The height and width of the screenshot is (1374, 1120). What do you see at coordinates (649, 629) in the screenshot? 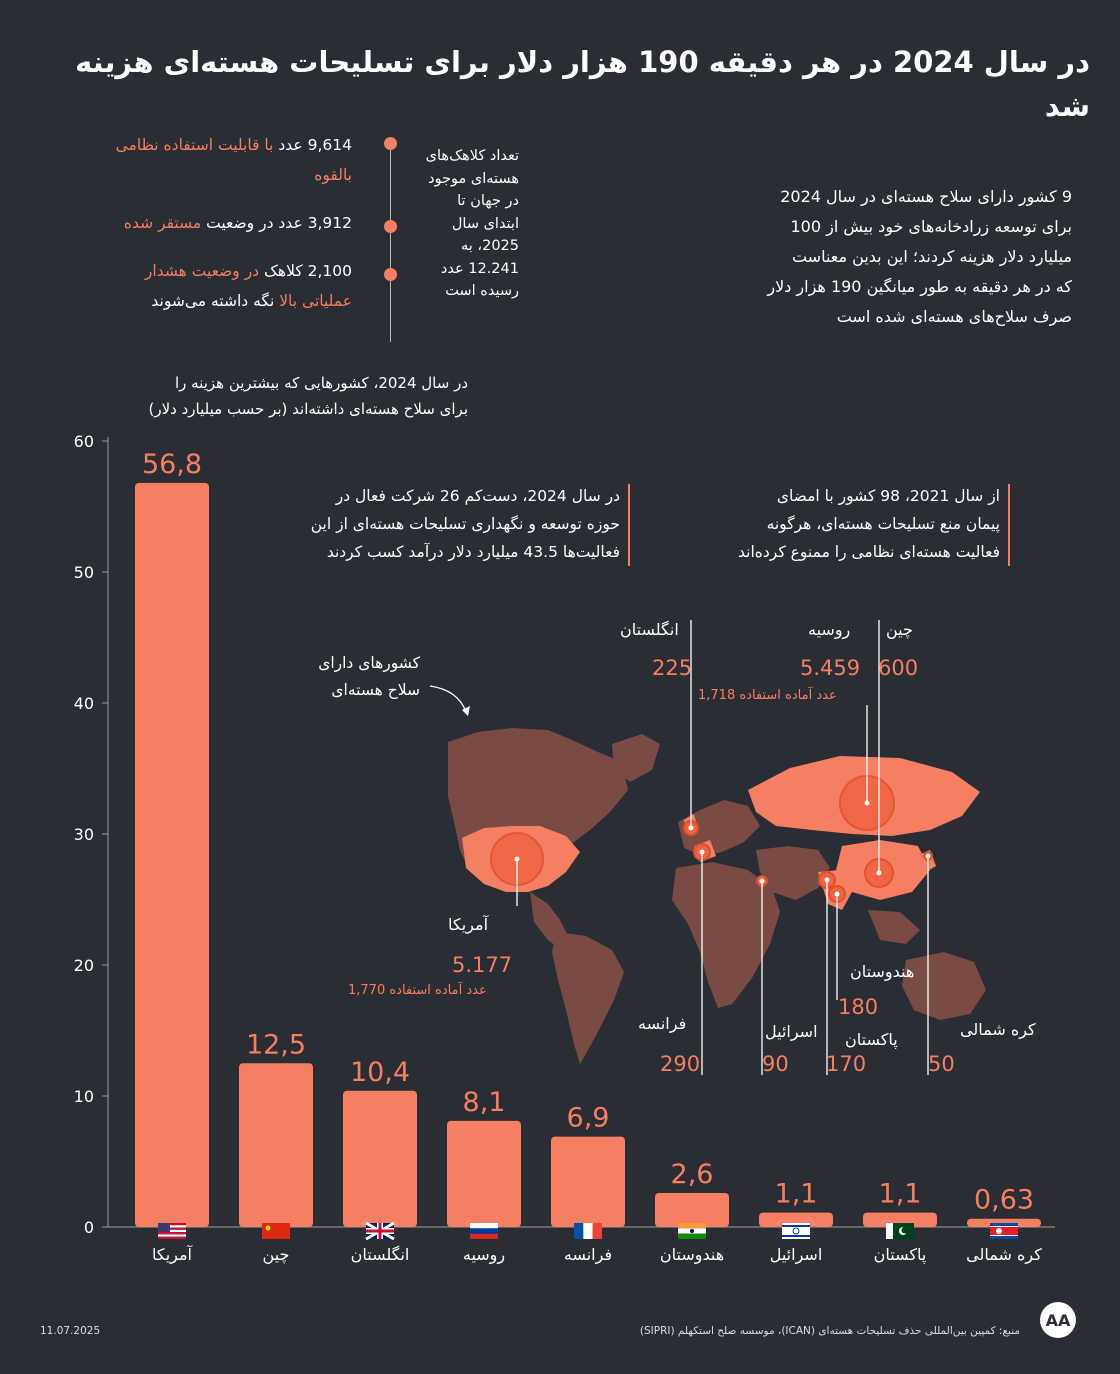
I see `map-label-uk: انگلستان` at bounding box center [649, 629].